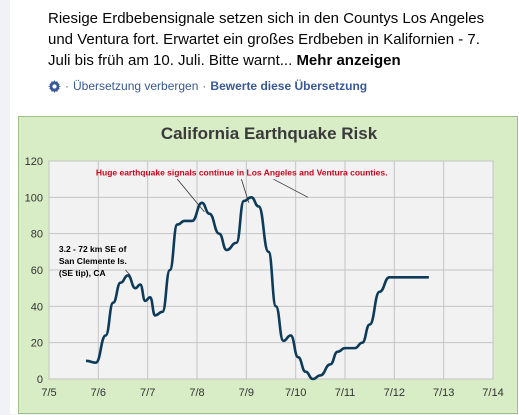 Image resolution: width=519 pixels, height=415 pixels. I want to click on chart-title: California Earthquake Risk, so click(269, 133).